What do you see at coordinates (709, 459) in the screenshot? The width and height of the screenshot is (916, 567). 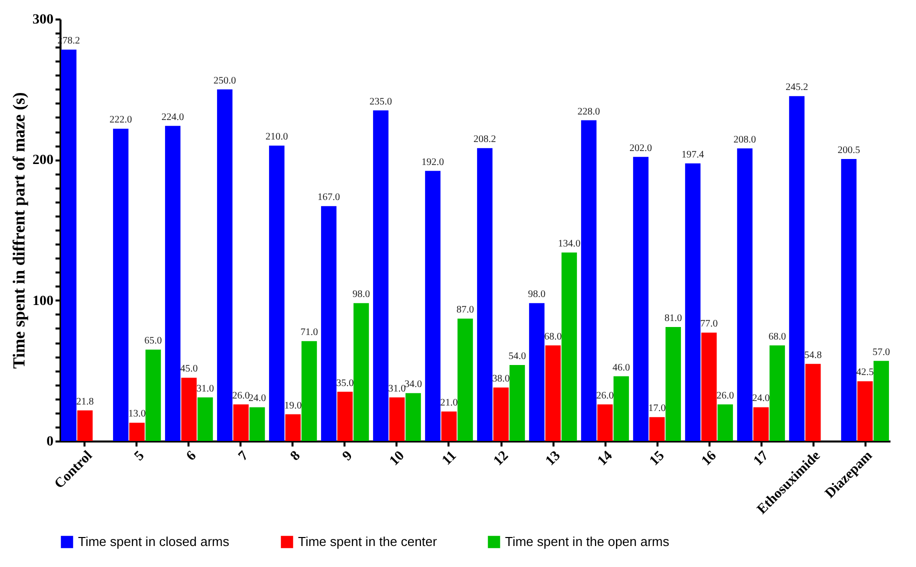 I see `x-tick-label: 16` at bounding box center [709, 459].